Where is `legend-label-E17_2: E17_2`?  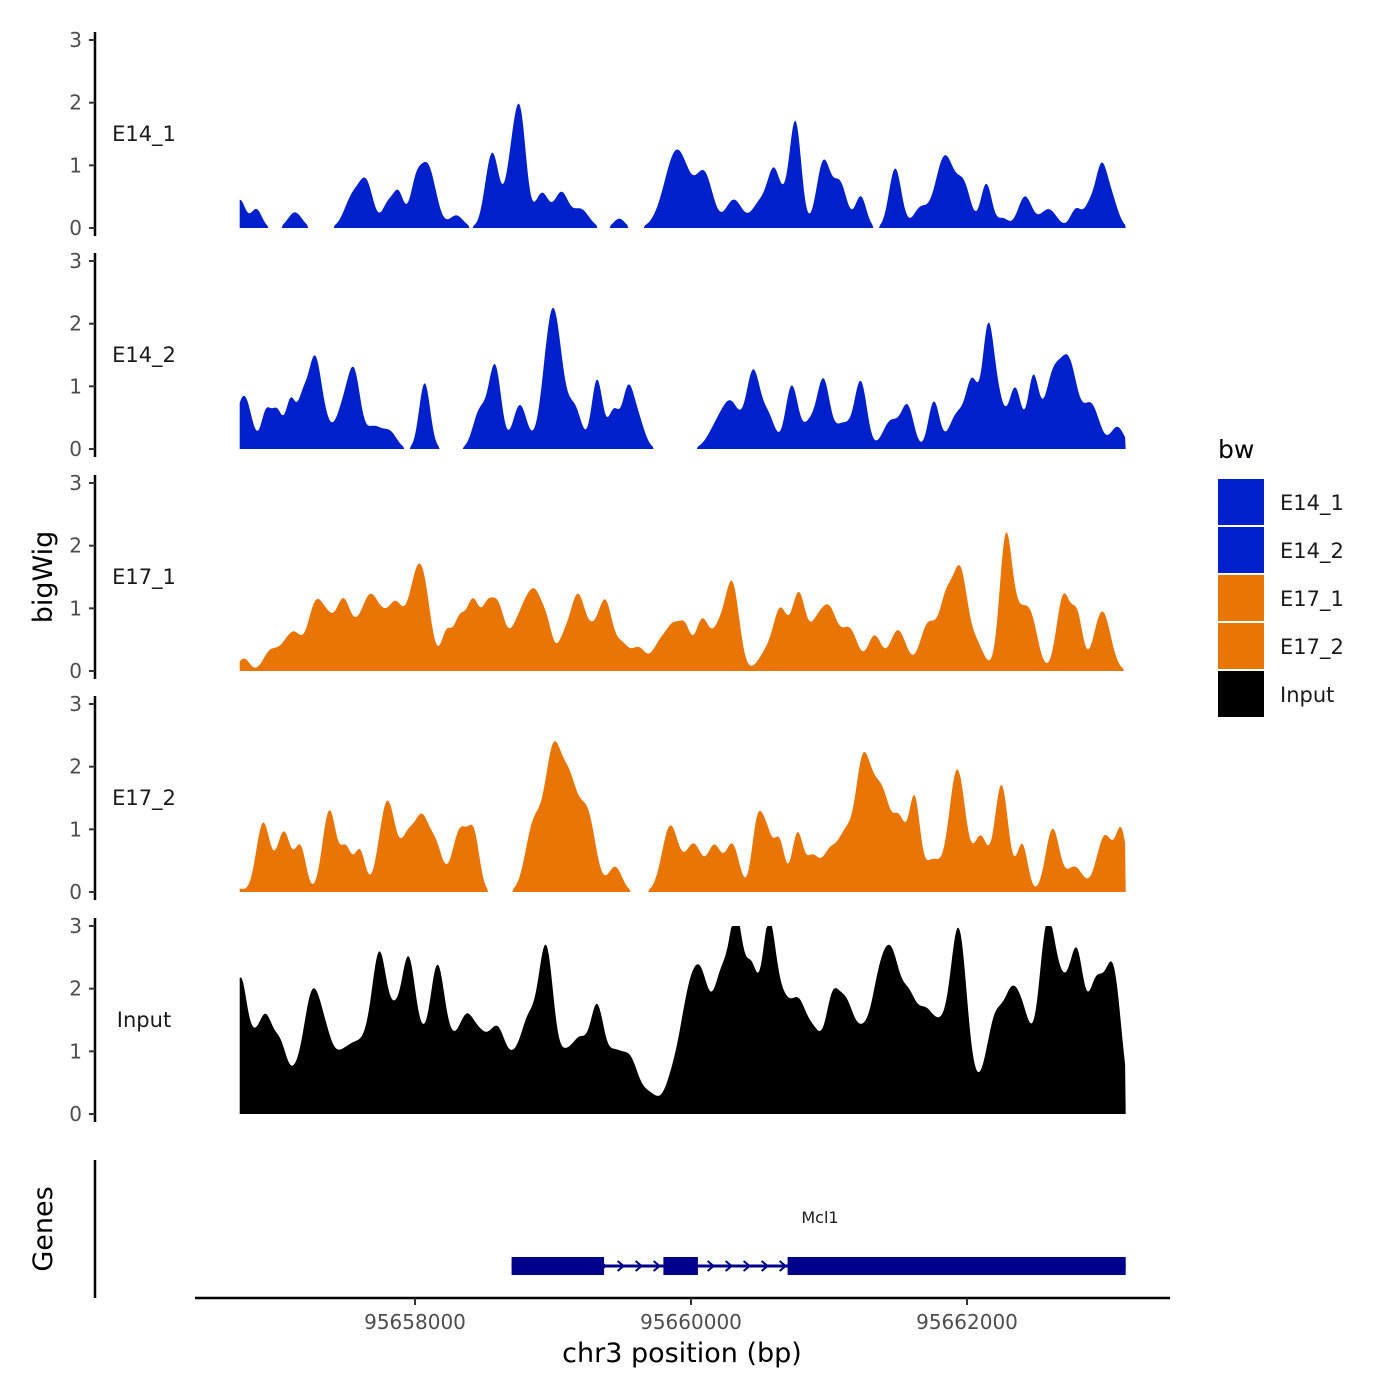
legend-label-E17_2: E17_2 is located at coordinates (1312, 647).